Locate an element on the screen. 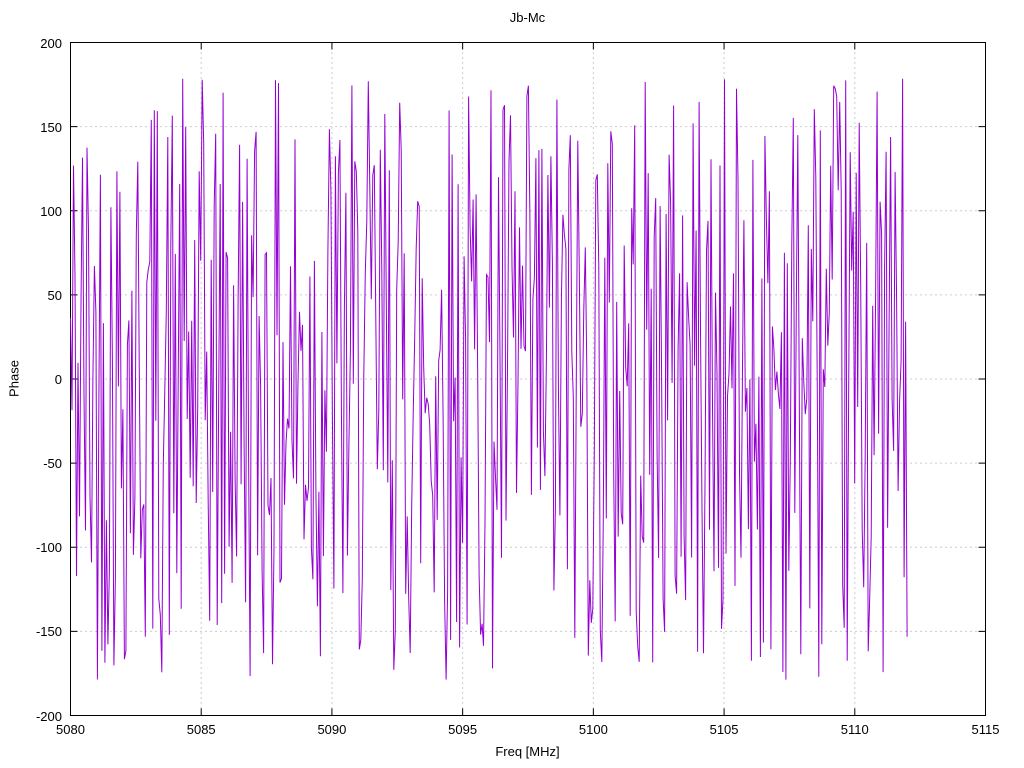 The image size is (1024, 768). y-tick-label: -150 is located at coordinates (48, 632).